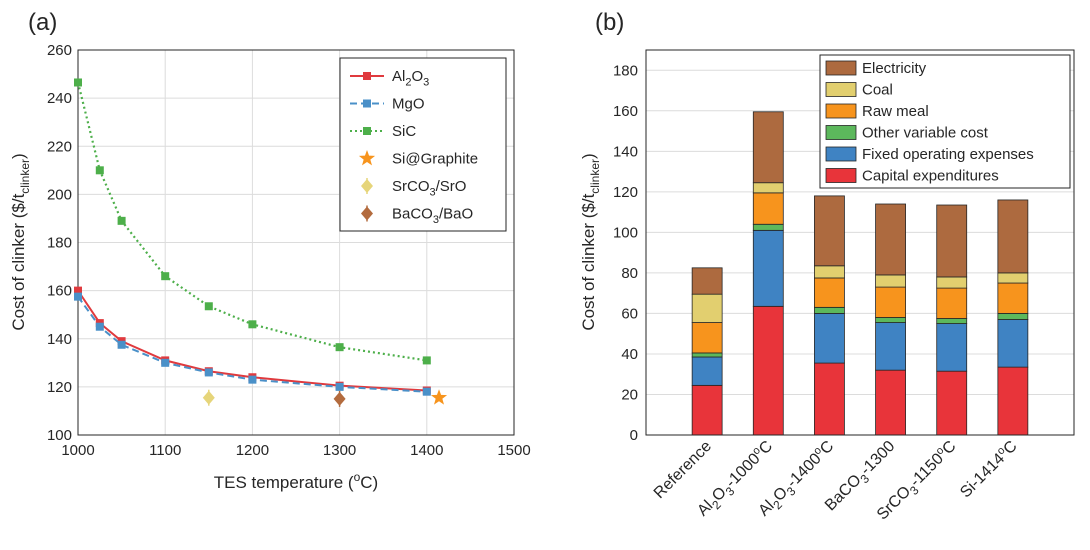 This screenshot has height=550, width=1090. I want to click on panel-a-label: (a), so click(42, 22).